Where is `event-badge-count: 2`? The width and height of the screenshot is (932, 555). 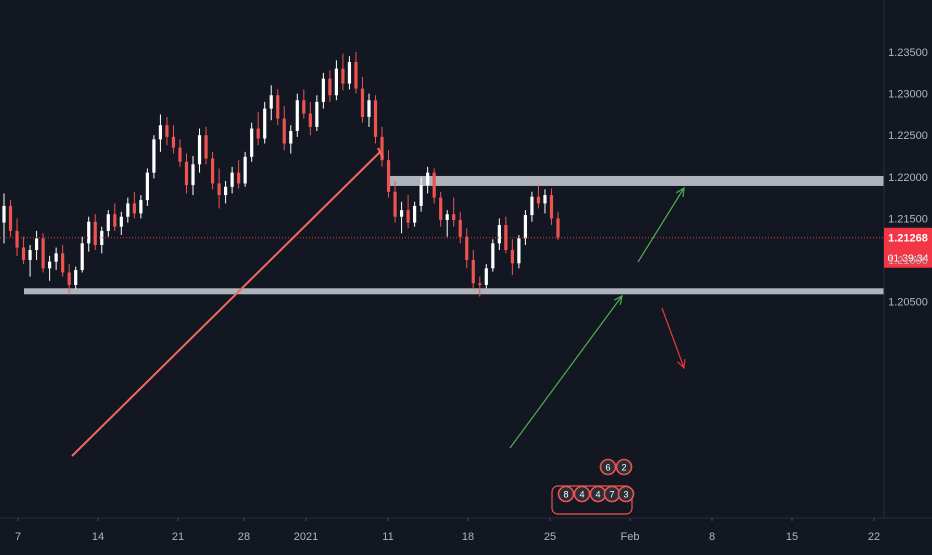 event-badge-count: 2 is located at coordinates (623, 468).